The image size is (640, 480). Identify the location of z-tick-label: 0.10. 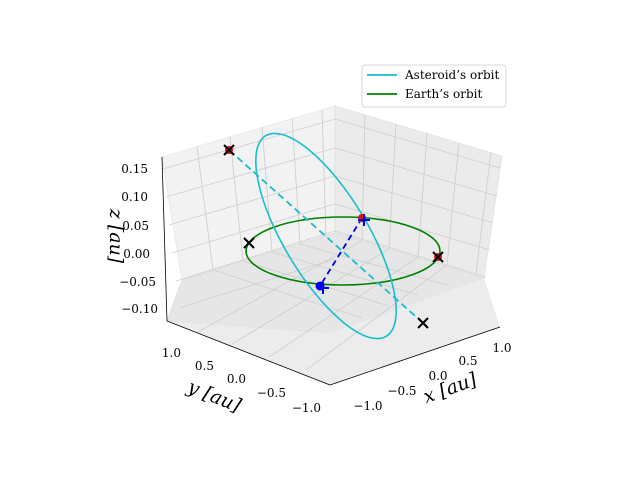
(134, 197).